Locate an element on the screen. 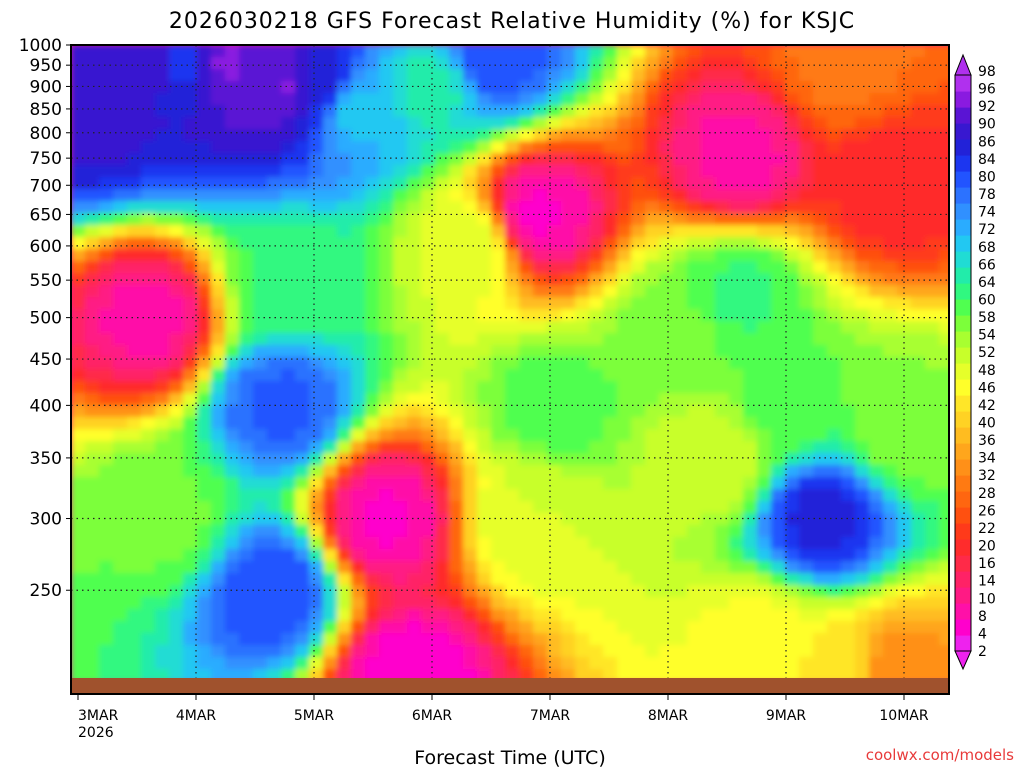  colorbar-label: 92 is located at coordinates (987, 107).